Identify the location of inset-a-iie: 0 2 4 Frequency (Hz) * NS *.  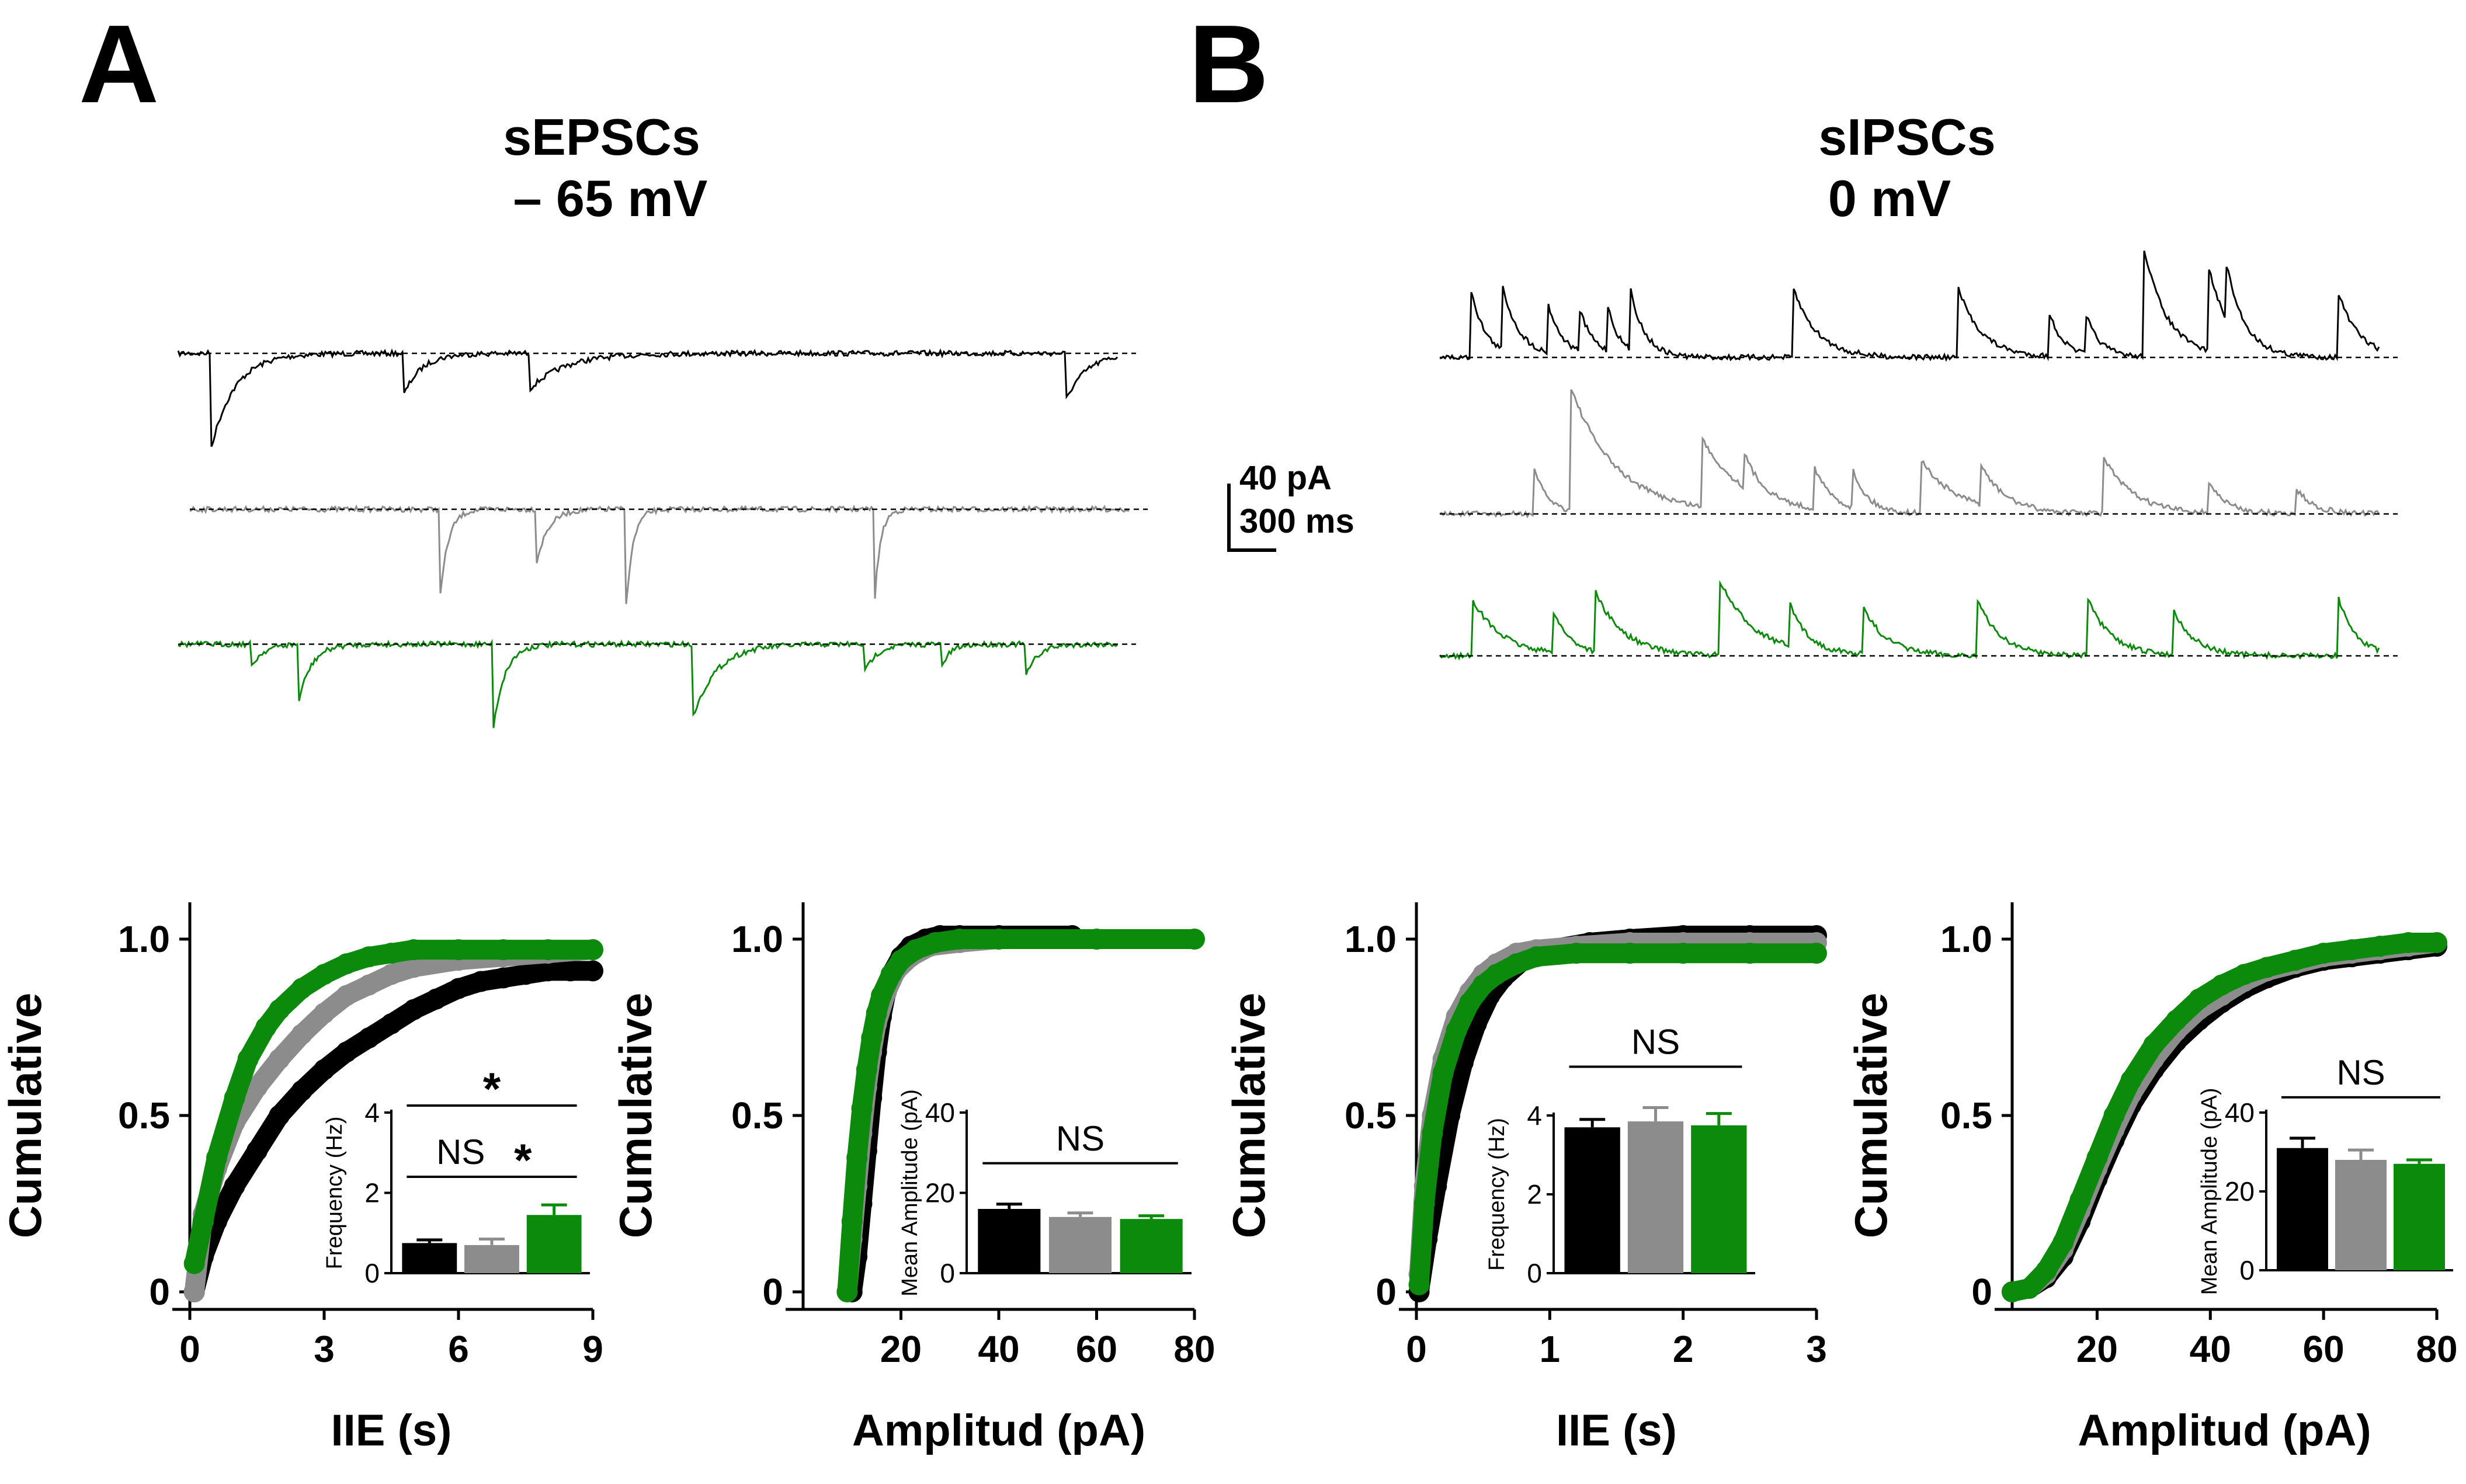
(456, 1175).